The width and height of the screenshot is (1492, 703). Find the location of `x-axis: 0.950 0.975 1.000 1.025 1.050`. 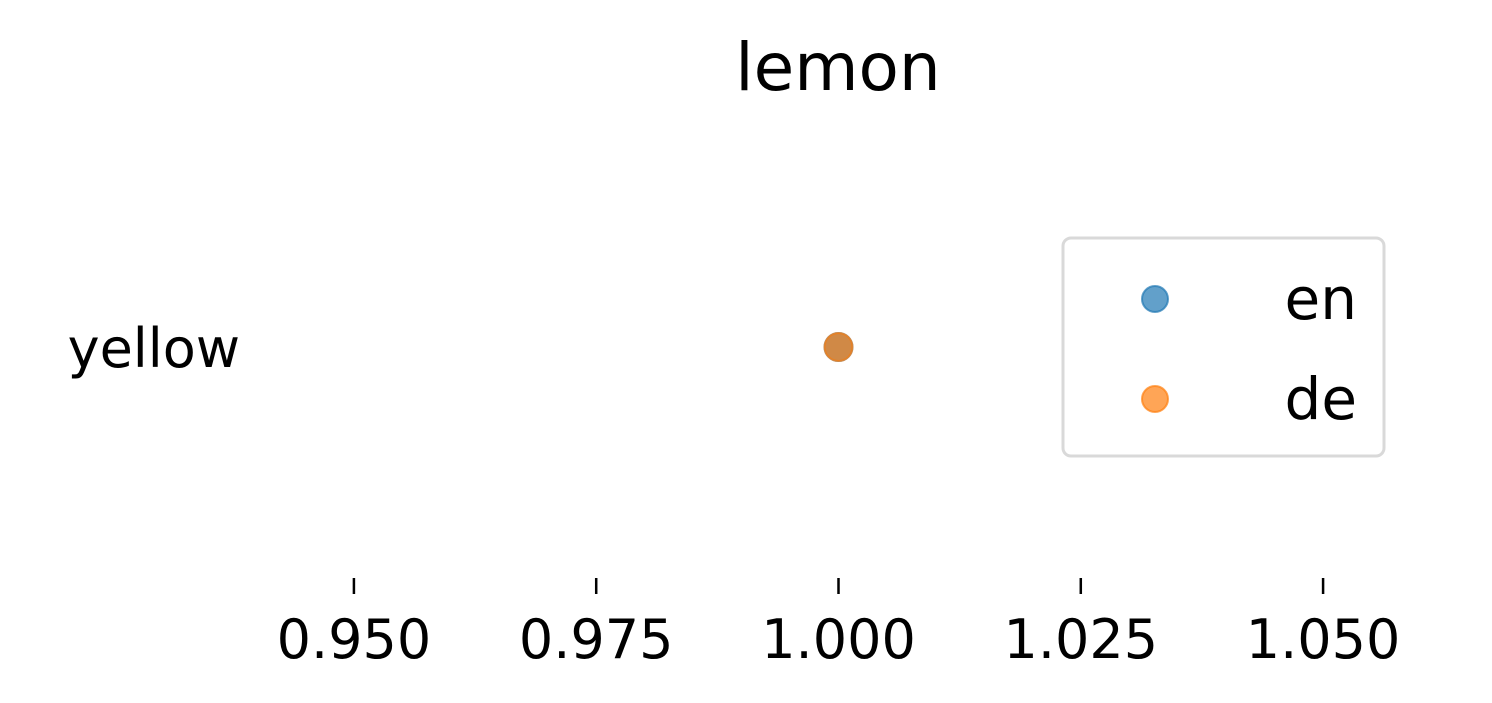

x-axis: 0.950 0.975 1.000 1.025 1.050 is located at coordinates (839, 624).